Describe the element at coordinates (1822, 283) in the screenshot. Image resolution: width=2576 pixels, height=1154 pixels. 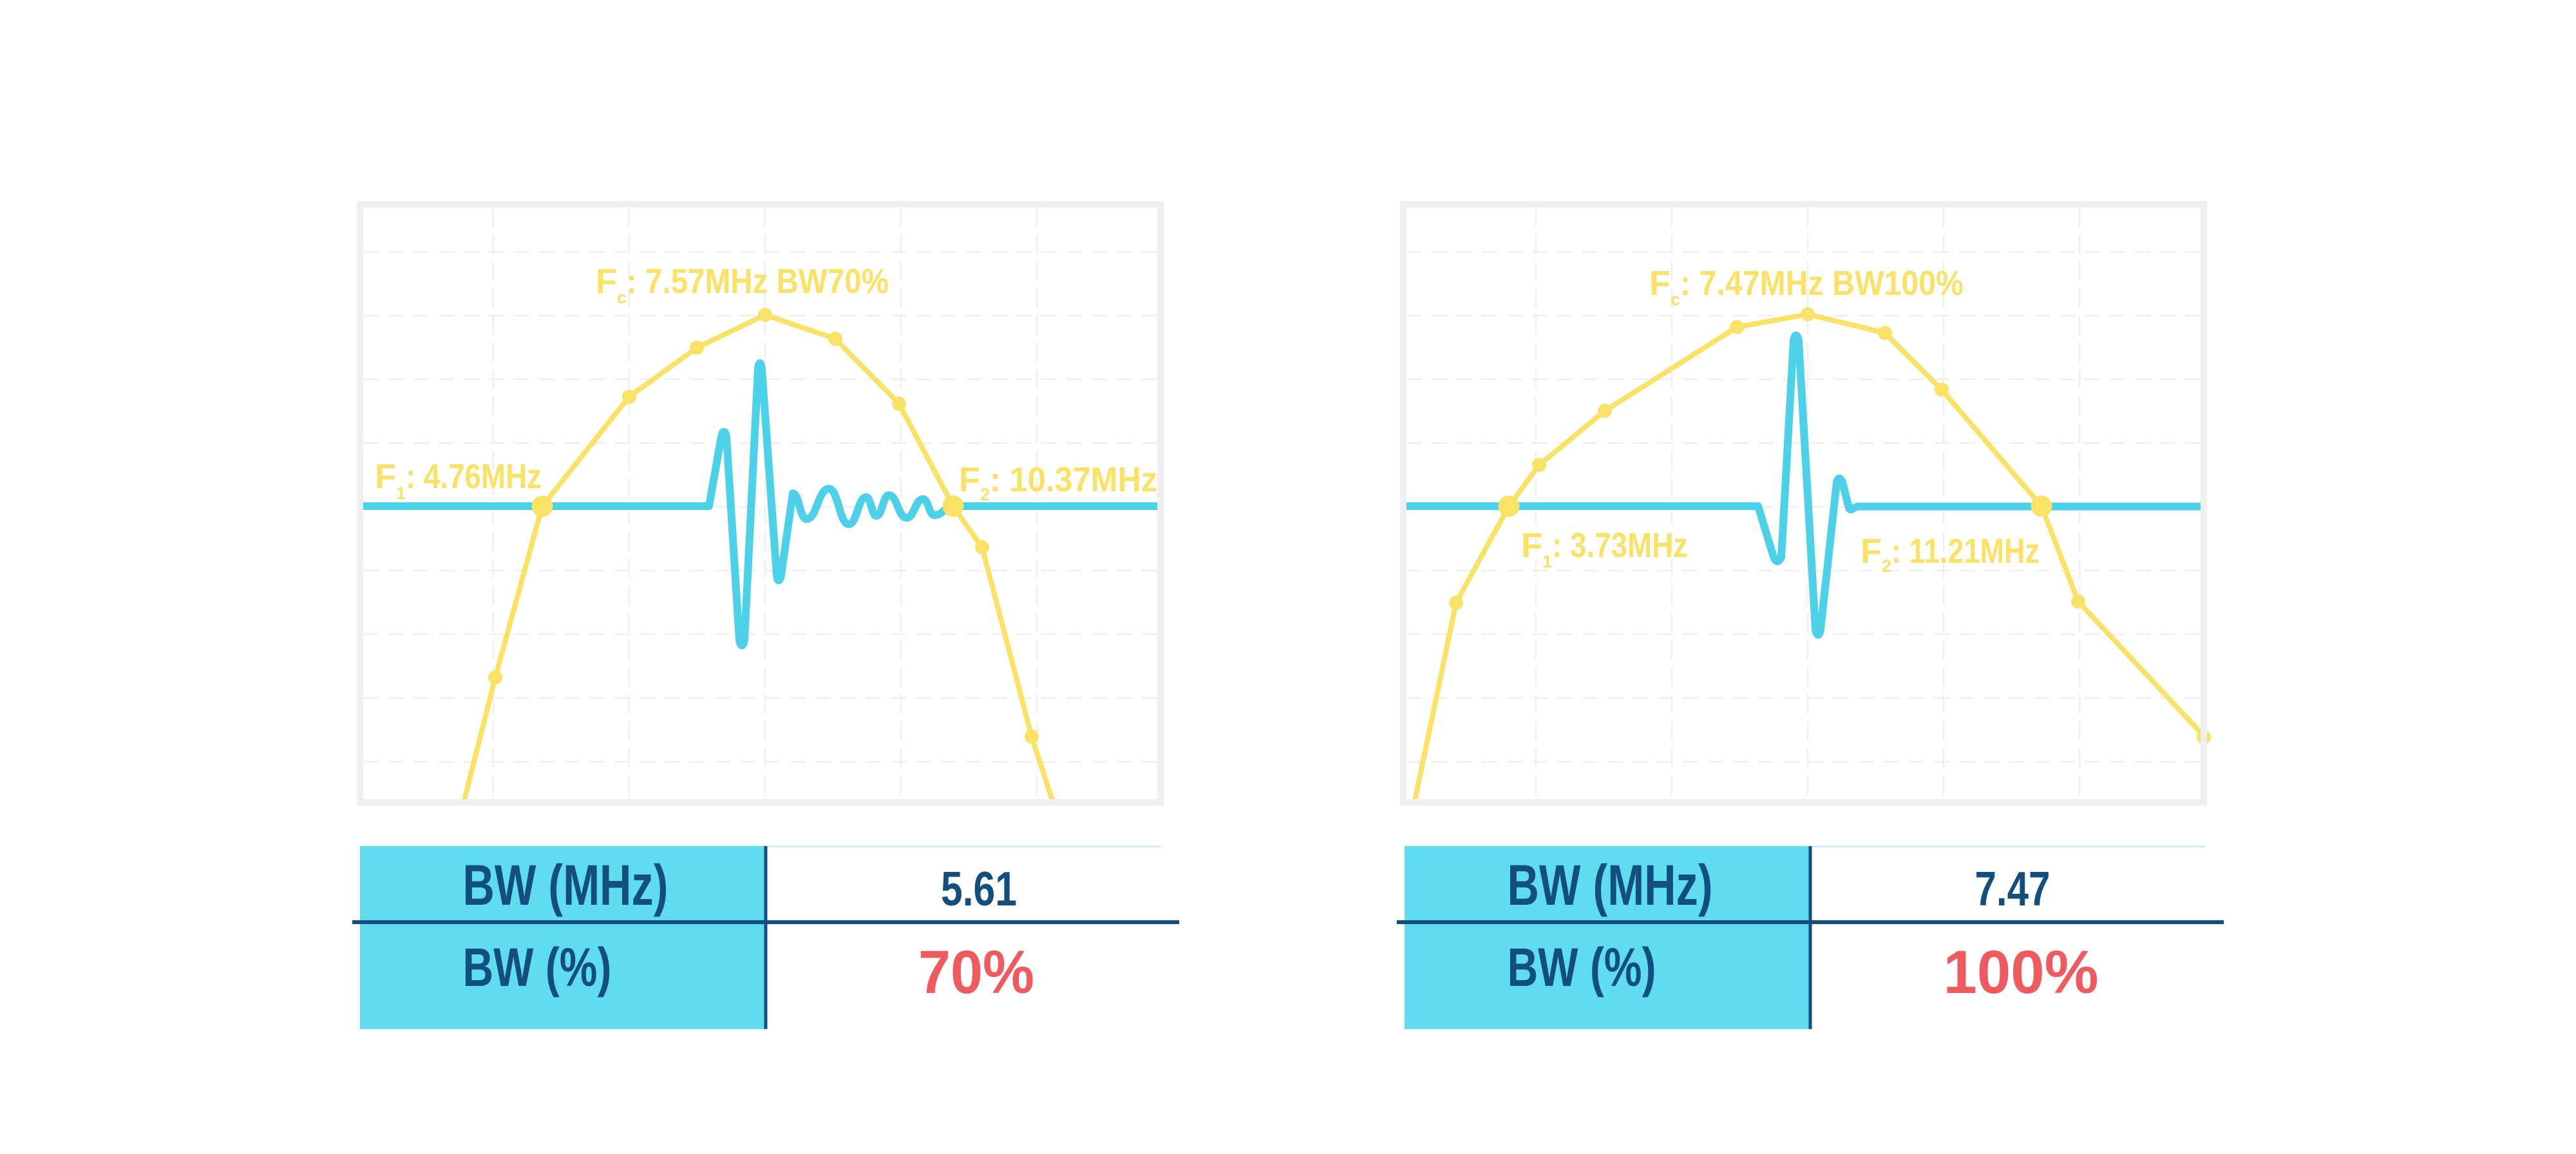
I see `svg-text:: 7.47MHz BW100%: : 7.47MHz BW100%` at that location.